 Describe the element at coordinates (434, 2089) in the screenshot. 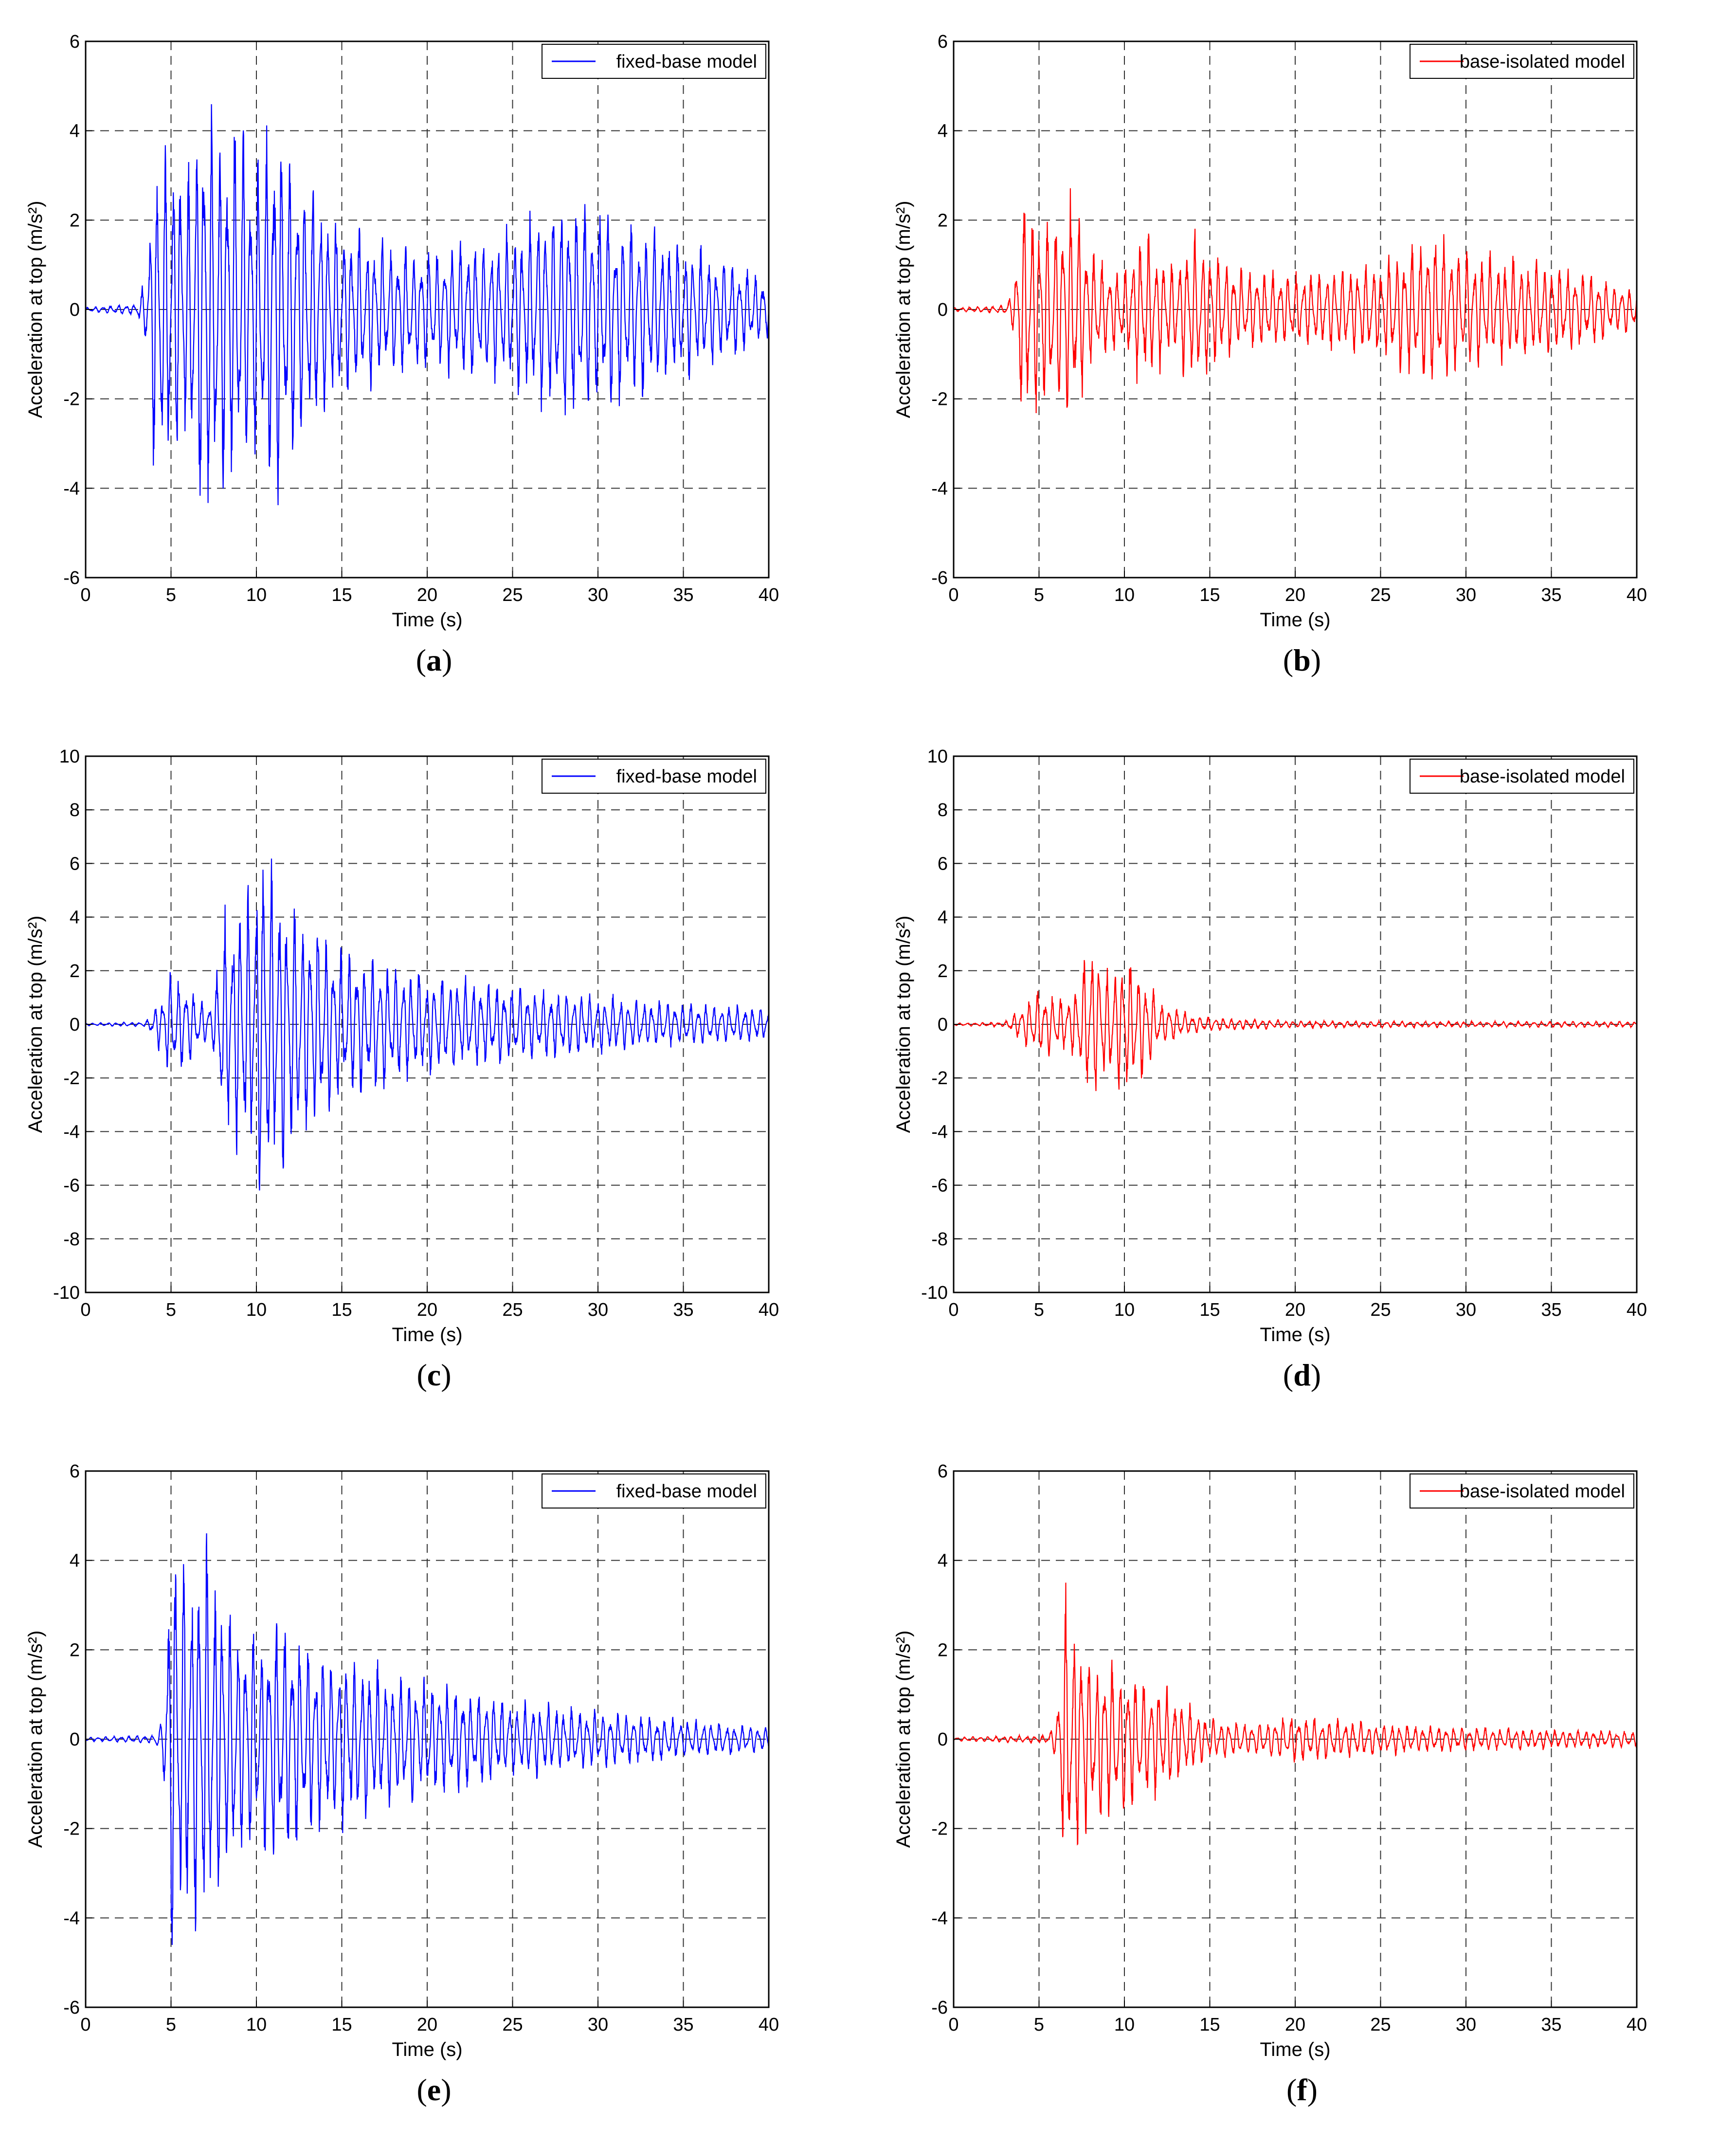

I see `caption-e: (e)` at that location.